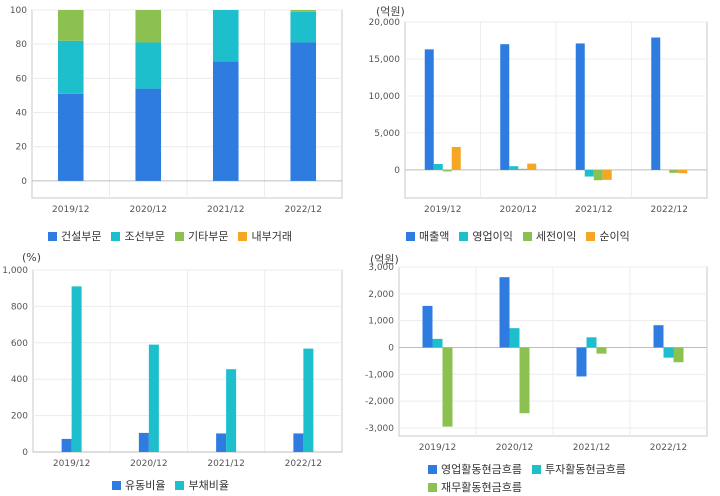 The height and width of the screenshot is (496, 720). I want to click on y-tick-label: -1,000, so click(379, 375).